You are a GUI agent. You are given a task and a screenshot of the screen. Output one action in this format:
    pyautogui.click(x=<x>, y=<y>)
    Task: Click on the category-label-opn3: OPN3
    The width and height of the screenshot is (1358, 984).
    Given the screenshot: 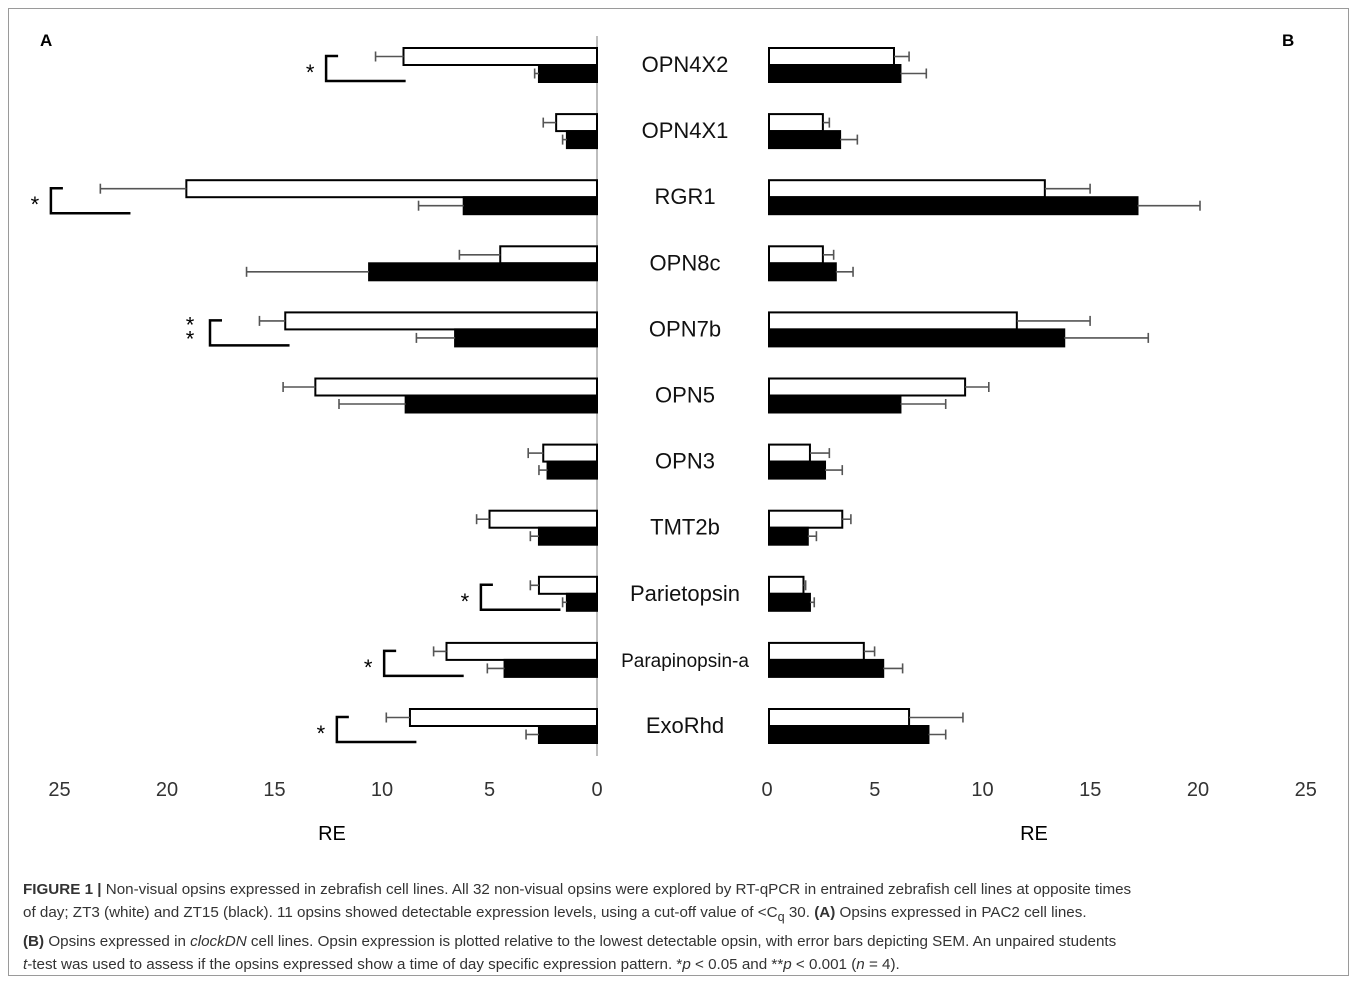 What is the action you would take?
    pyautogui.click(x=685, y=461)
    